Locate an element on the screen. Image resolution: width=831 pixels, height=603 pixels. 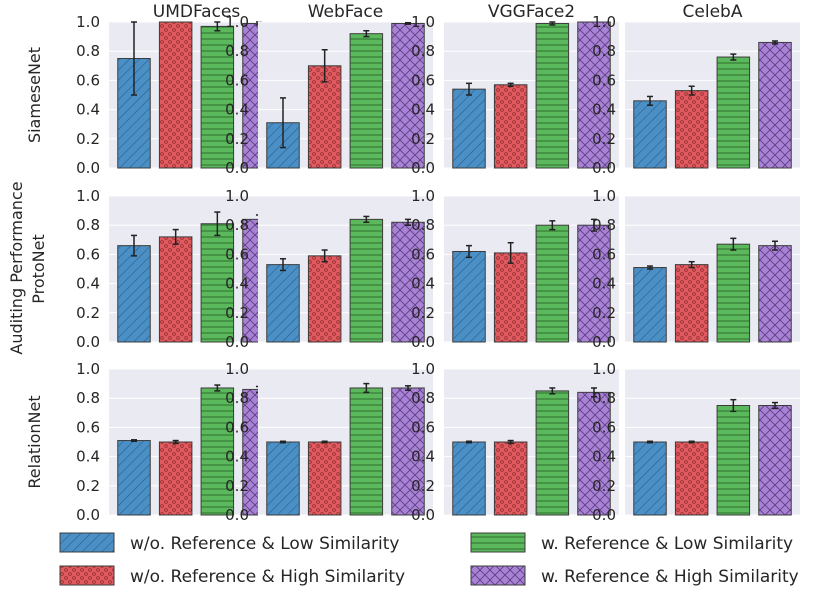
panel-protonet-webface: 0.0 0.2 0.4 0.6 0.8 1.0 is located at coordinates (329, 269).